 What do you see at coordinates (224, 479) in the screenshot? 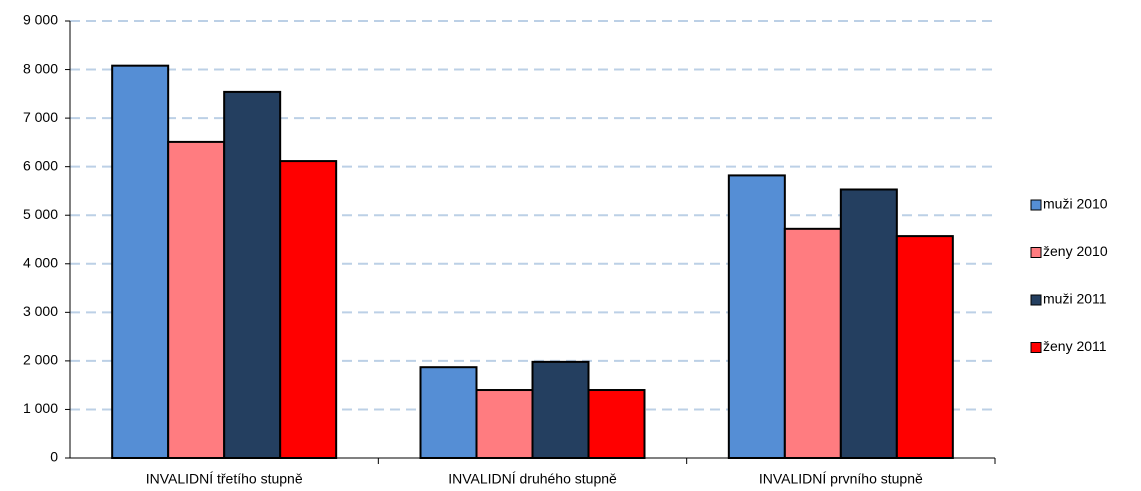
I see `x-tick-label: INVALIDNÍ třetího stupně` at bounding box center [224, 479].